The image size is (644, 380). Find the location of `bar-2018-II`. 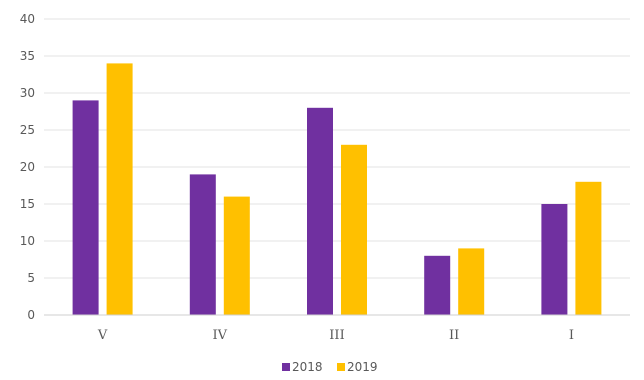

bar-2018-II is located at coordinates (437, 285).